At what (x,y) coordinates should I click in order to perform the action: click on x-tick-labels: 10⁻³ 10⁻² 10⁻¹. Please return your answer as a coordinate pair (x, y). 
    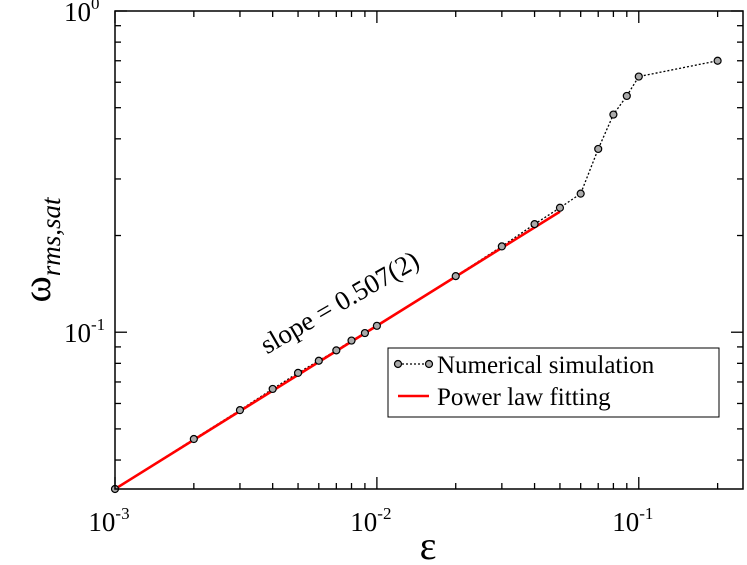
    Looking at the image, I should click on (370, 520).